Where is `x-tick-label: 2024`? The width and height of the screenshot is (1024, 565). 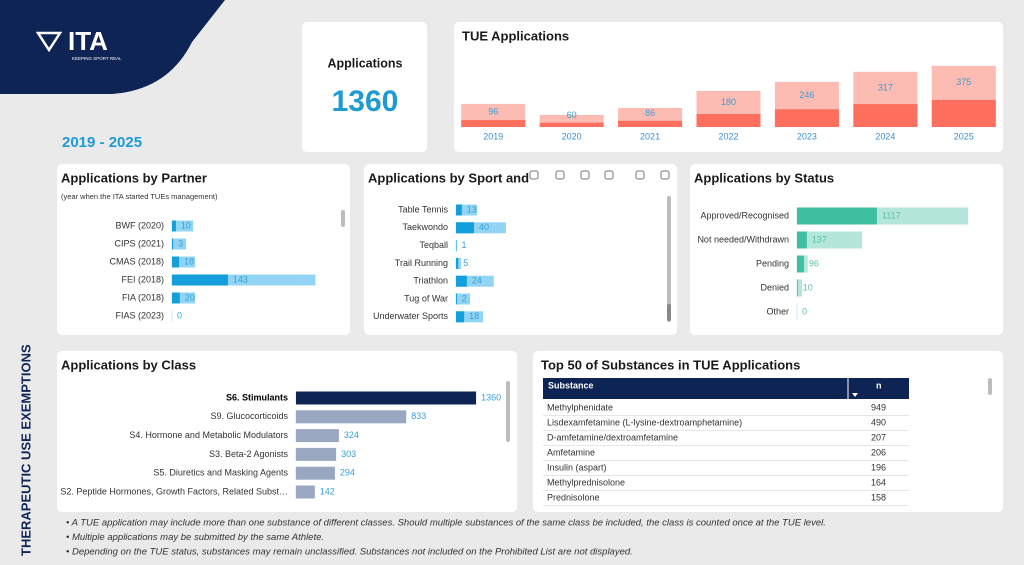
x-tick-label: 2024 is located at coordinates (885, 136).